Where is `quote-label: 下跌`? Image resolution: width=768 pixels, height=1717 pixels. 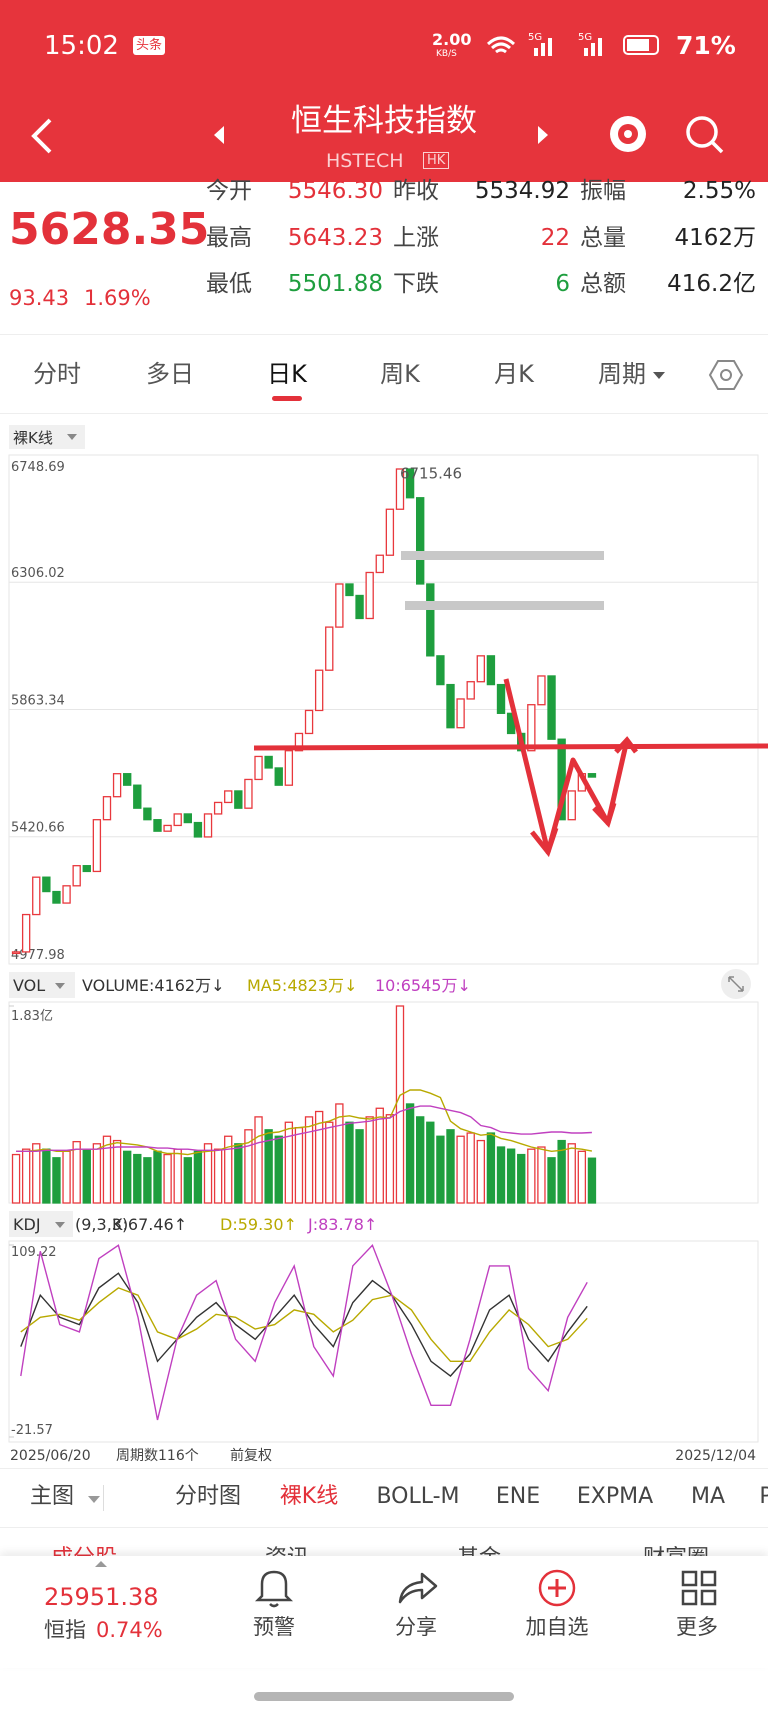 quote-label: 下跌 is located at coordinates (416, 284).